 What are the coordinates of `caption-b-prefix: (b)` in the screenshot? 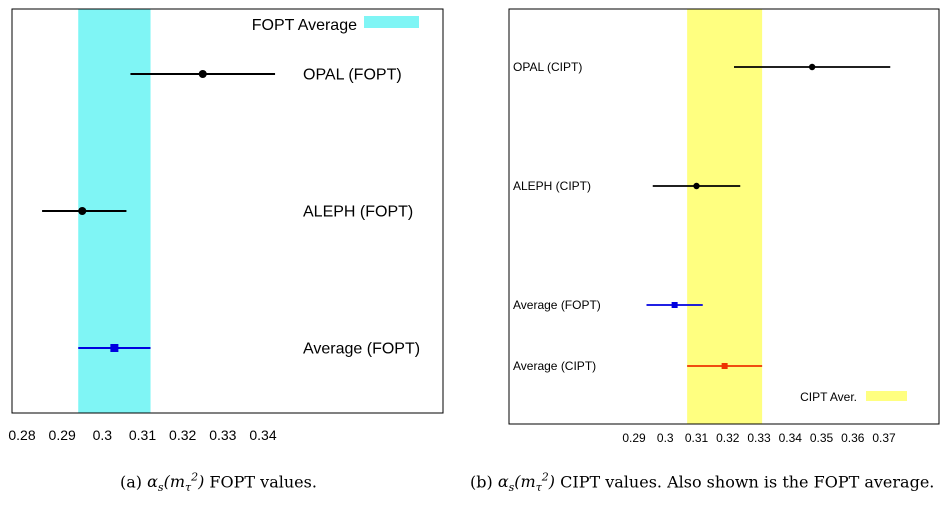 It's located at (484, 482).